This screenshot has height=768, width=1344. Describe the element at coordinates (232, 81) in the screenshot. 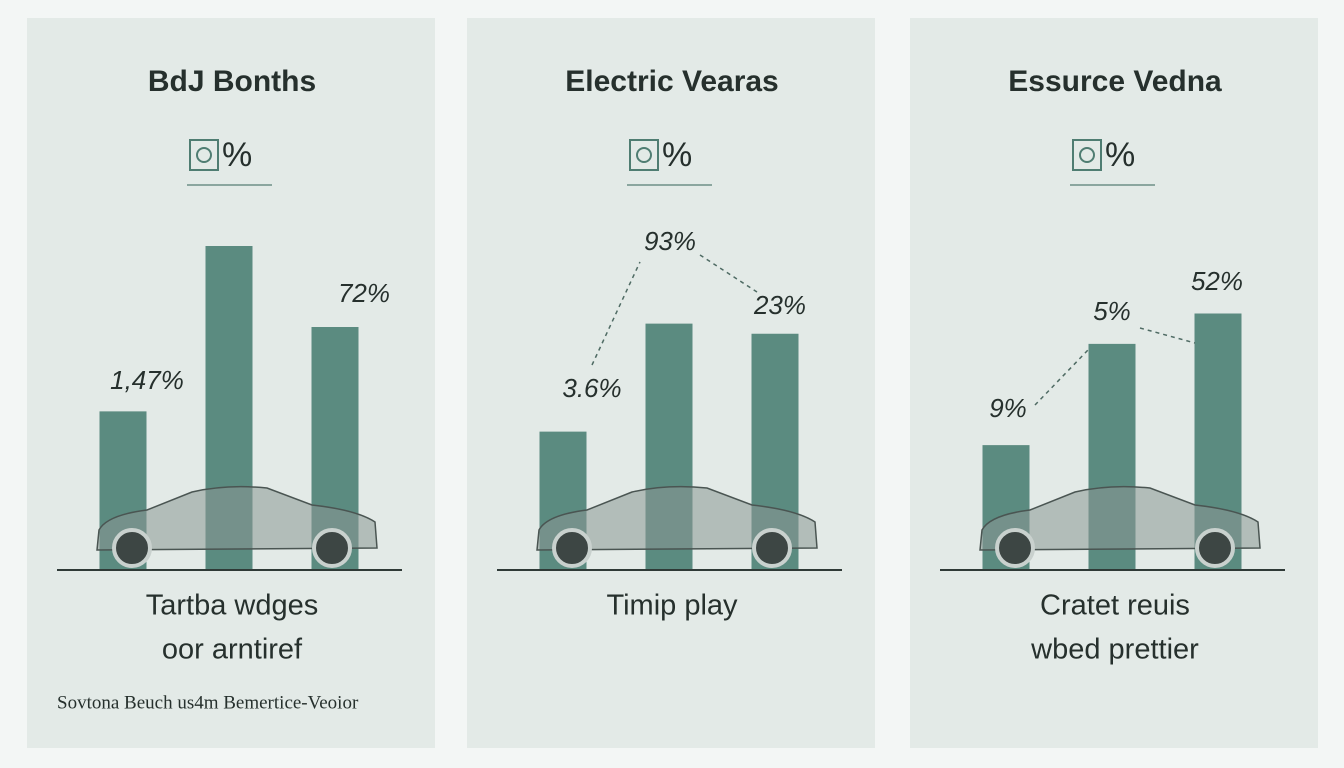

I see `panel-title: BdJ Bonths` at that location.